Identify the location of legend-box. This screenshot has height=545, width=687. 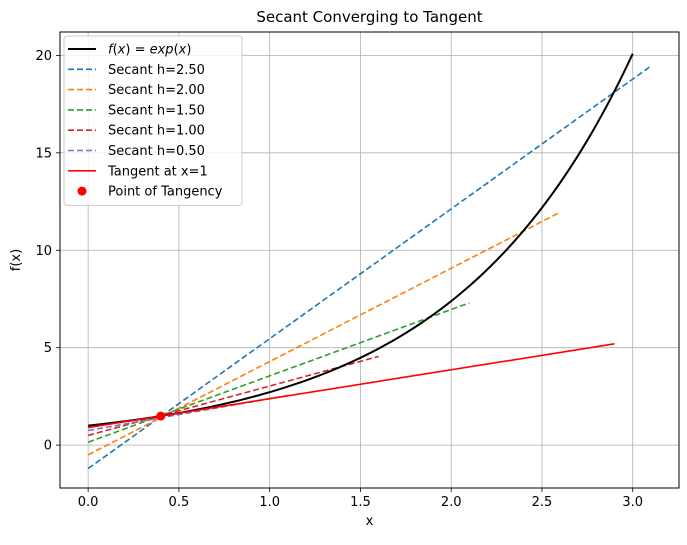
(153, 120).